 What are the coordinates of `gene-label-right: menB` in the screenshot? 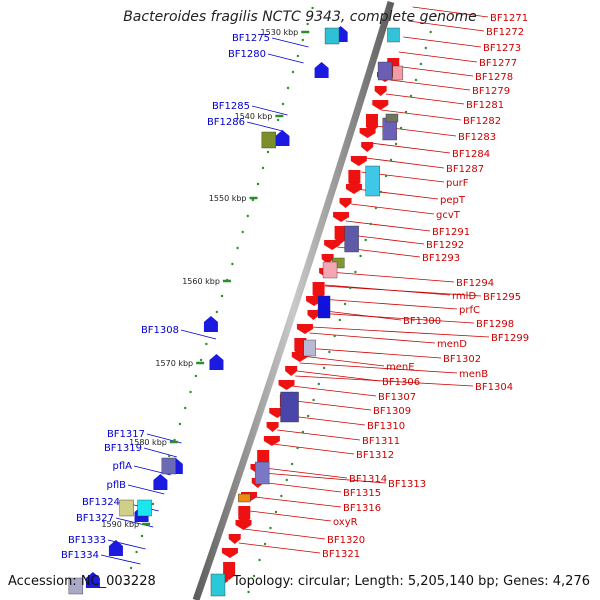 It's located at (473, 374).